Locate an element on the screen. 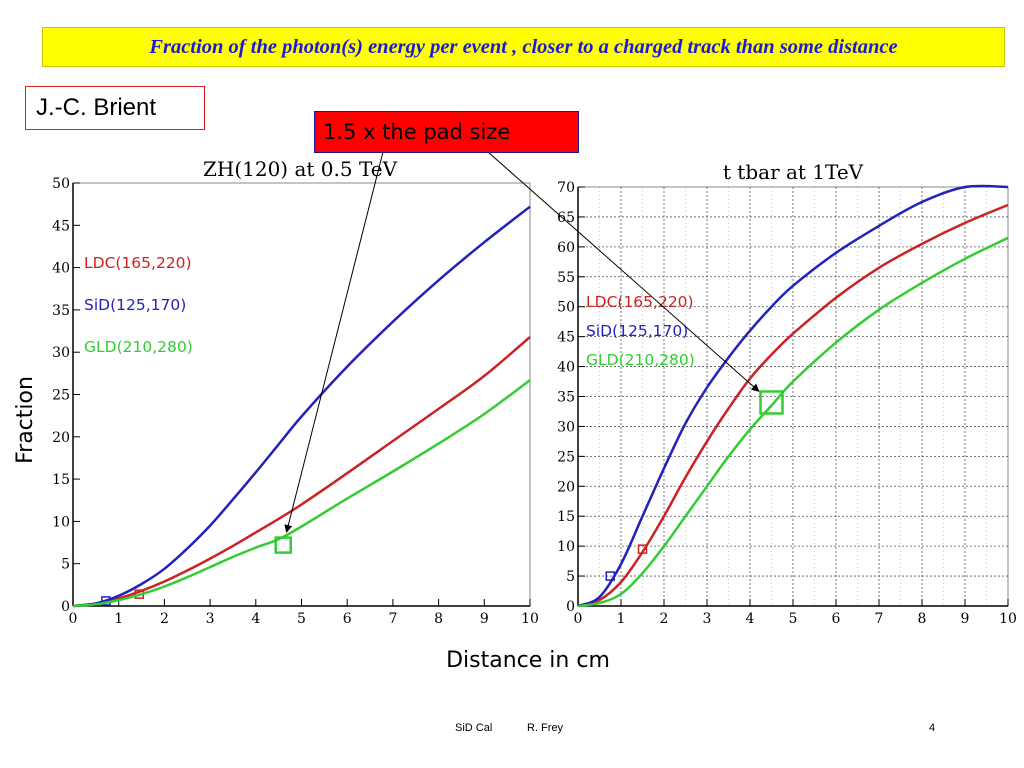  page-number: 4 is located at coordinates (932, 728).